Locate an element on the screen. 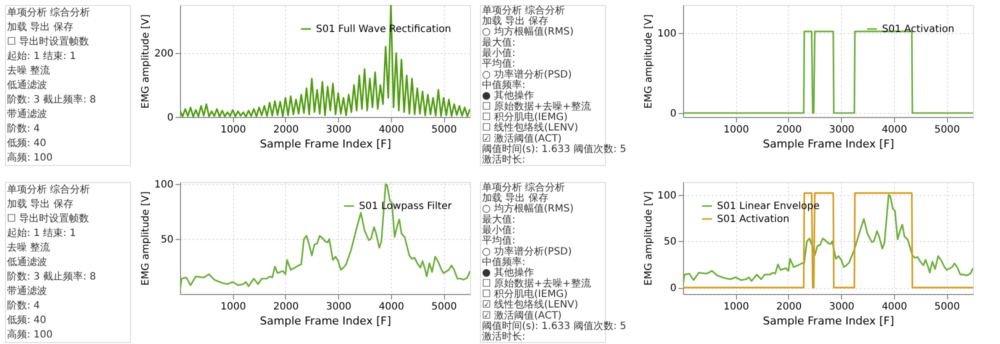 This screenshot has width=1000, height=344. text: ☐ 线性包络线(LENV) is located at coordinates (530, 128).